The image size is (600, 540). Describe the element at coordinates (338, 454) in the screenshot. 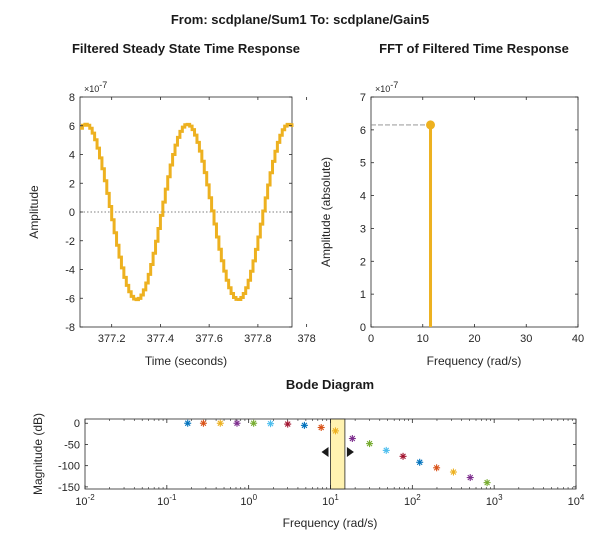

I see `frequency-band-selector` at that location.